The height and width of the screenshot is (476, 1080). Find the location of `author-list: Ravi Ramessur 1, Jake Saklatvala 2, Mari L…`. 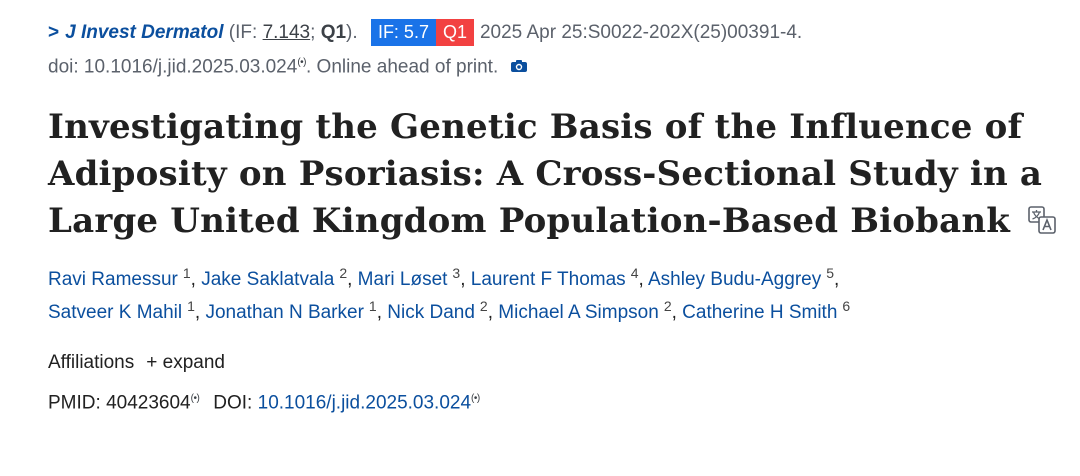

author-list: Ravi Ramessur 1, Jake Saklatvala 2, Mari L… is located at coordinates (553, 296).